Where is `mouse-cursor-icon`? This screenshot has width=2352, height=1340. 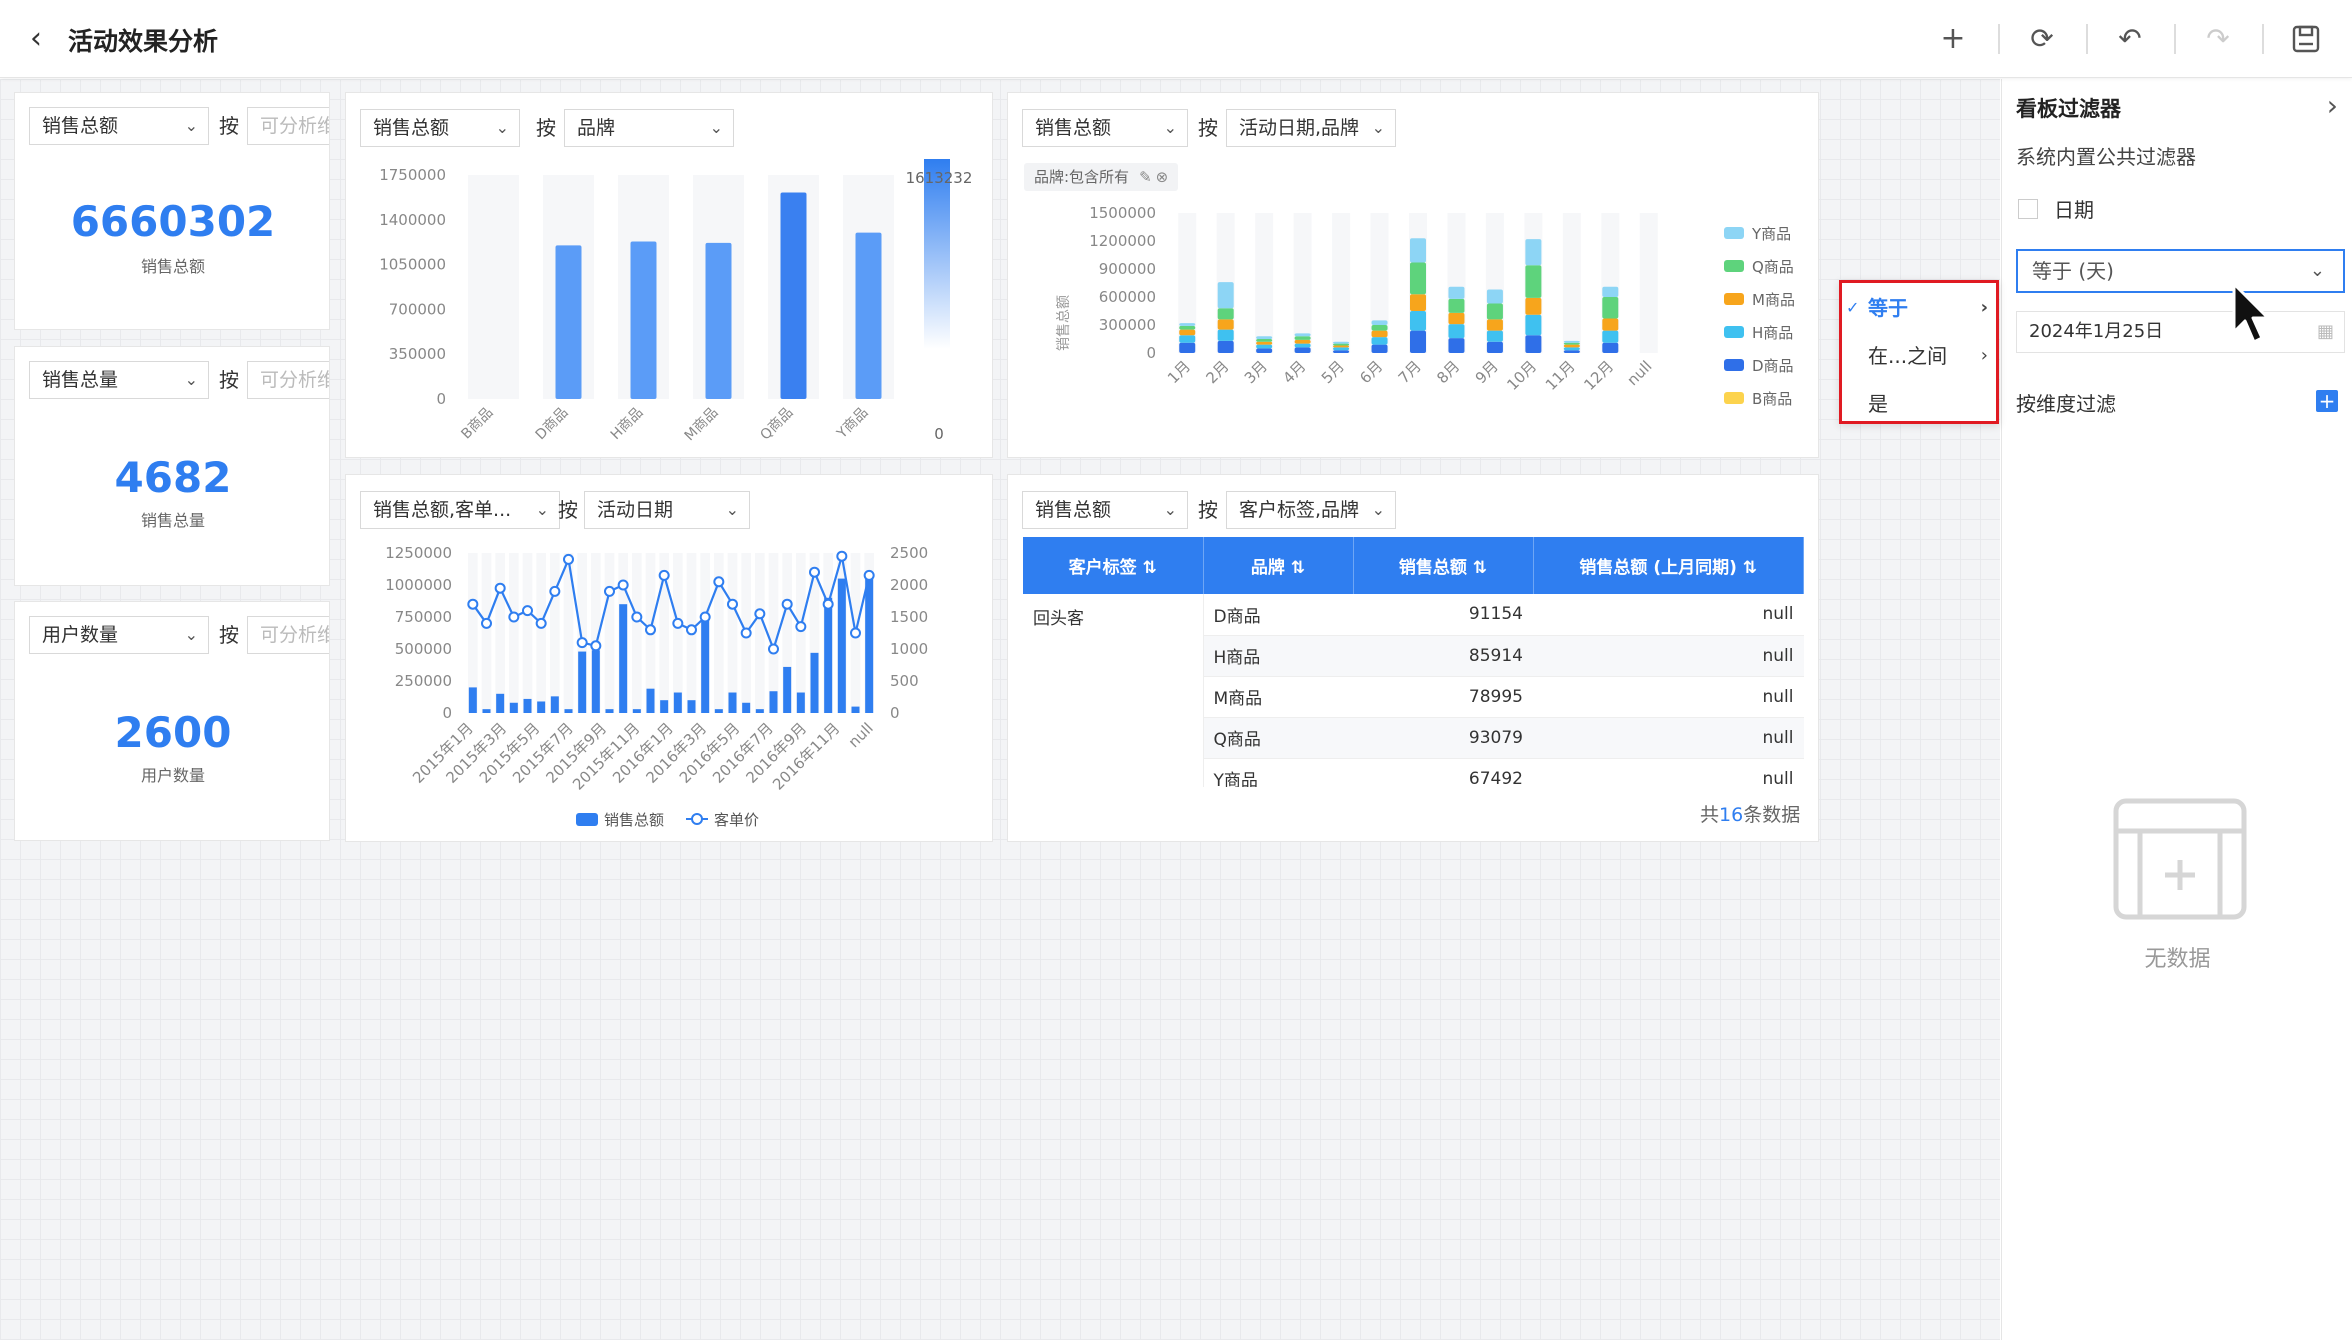 mouse-cursor-icon is located at coordinates (2251, 313).